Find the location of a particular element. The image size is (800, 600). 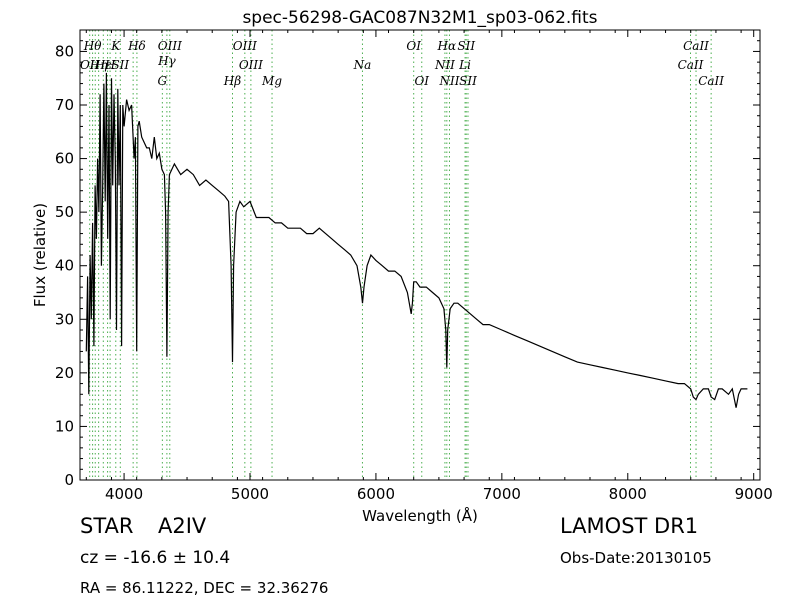

spectral-subclass: A2IV is located at coordinates (182, 526).